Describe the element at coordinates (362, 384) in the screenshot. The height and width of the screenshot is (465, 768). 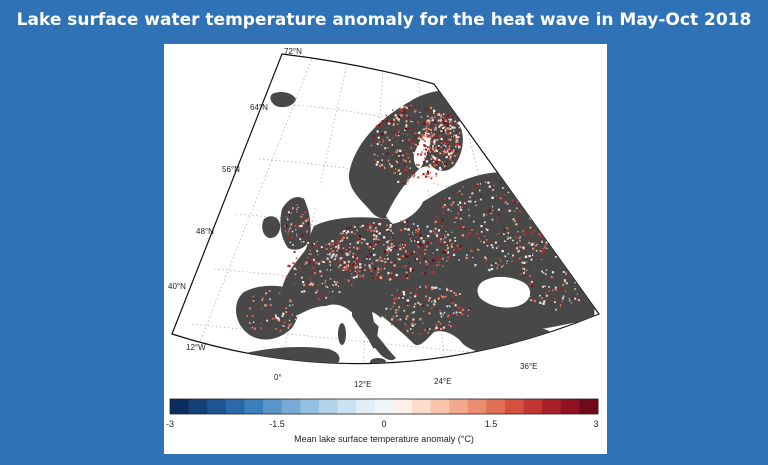
I see `lon-label-12e: 12°E` at that location.